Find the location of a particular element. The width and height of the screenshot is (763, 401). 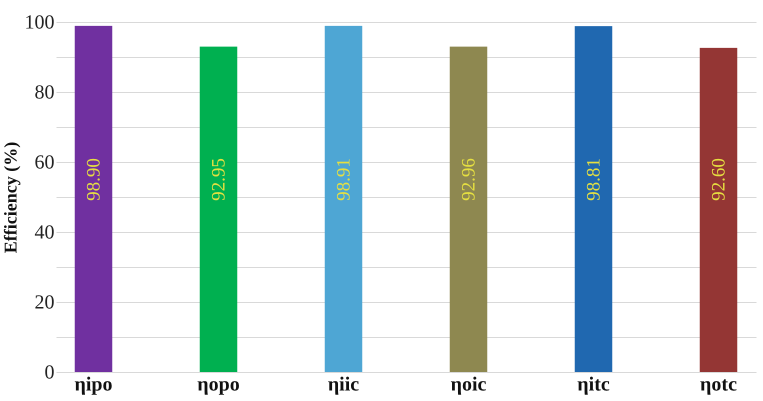

x-tick-label: ηipo is located at coordinates (93, 385).